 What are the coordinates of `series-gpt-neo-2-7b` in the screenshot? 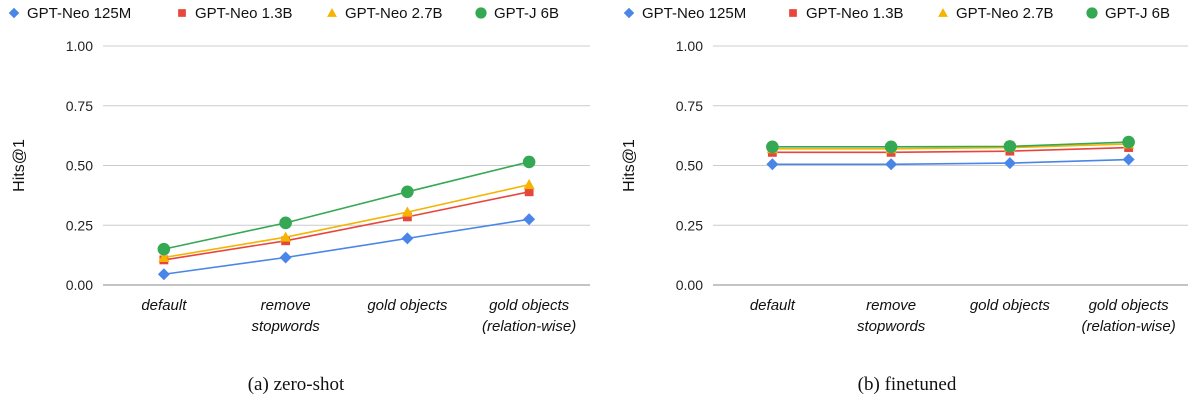 It's located at (346, 220).